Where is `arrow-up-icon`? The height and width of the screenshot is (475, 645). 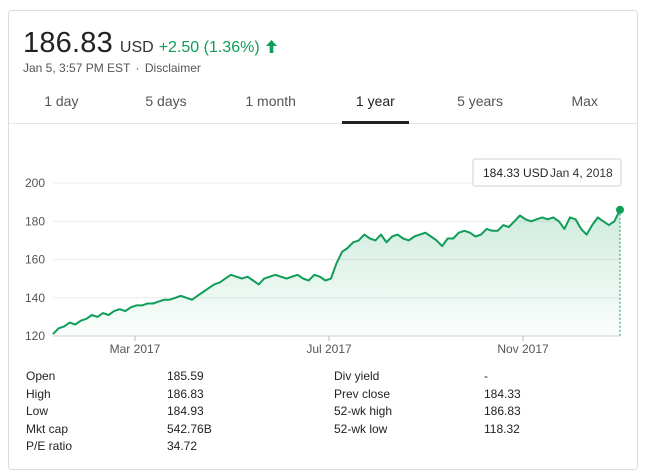
arrow-up-icon is located at coordinates (271, 46).